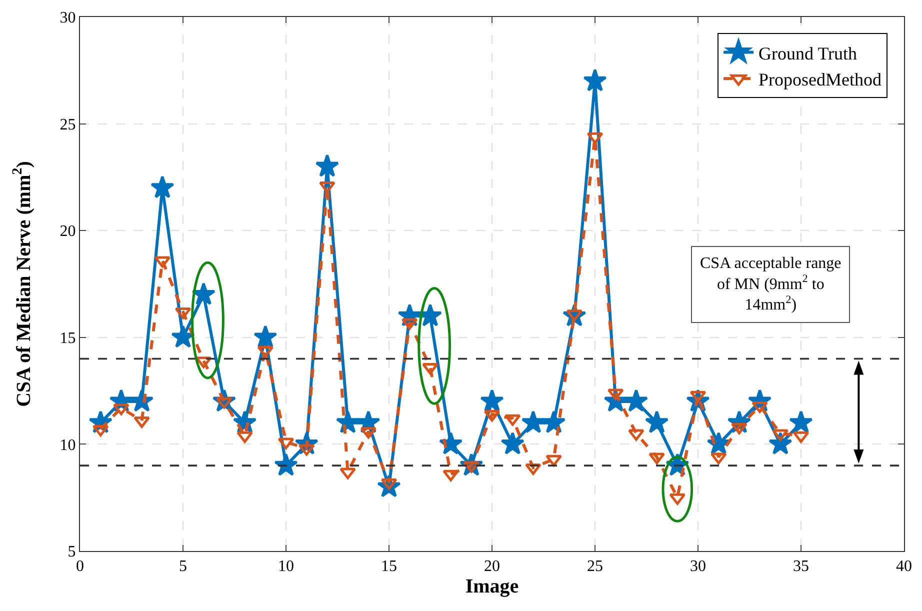 The width and height of the screenshot is (922, 611). I want to click on x-tick-label: 10, so click(286, 567).